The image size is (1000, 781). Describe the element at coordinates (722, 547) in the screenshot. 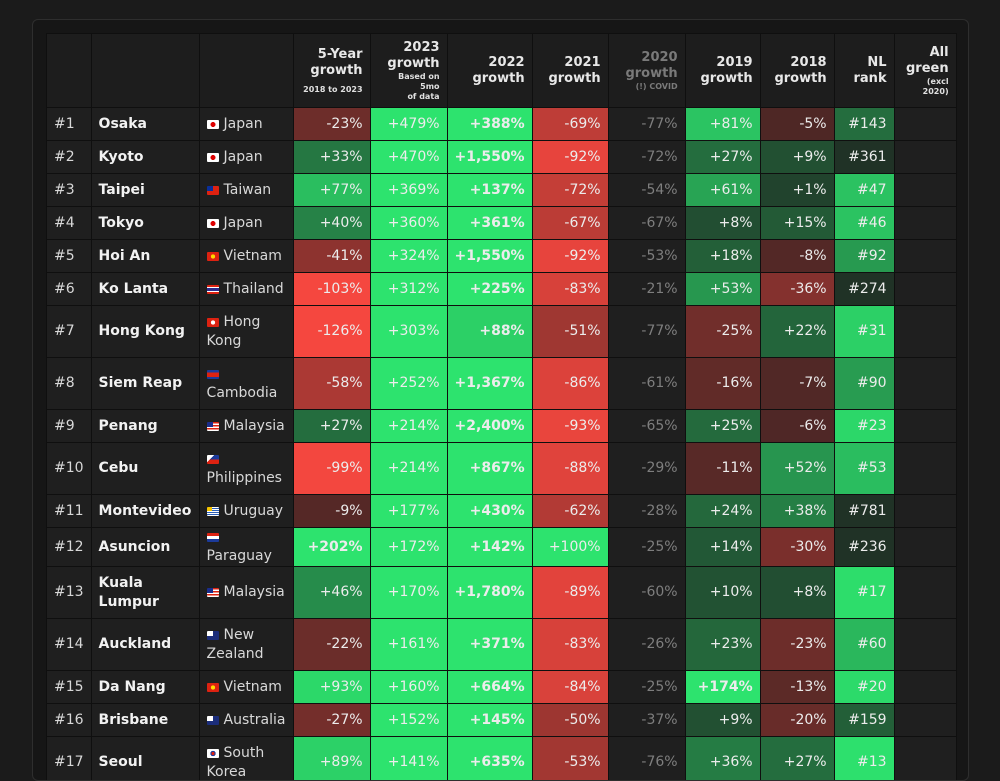

I see `g2019-cell: +14%` at that location.